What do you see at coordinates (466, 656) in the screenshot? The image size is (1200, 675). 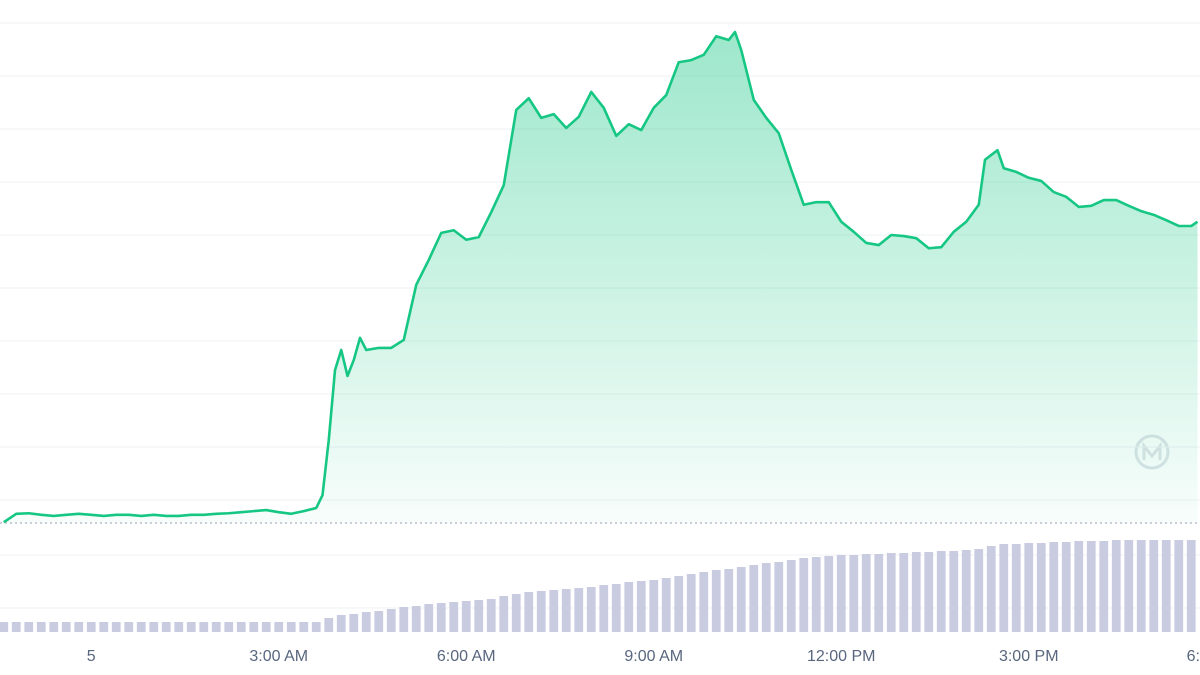 I see `x-tick-label: 6:00 AM` at bounding box center [466, 656].